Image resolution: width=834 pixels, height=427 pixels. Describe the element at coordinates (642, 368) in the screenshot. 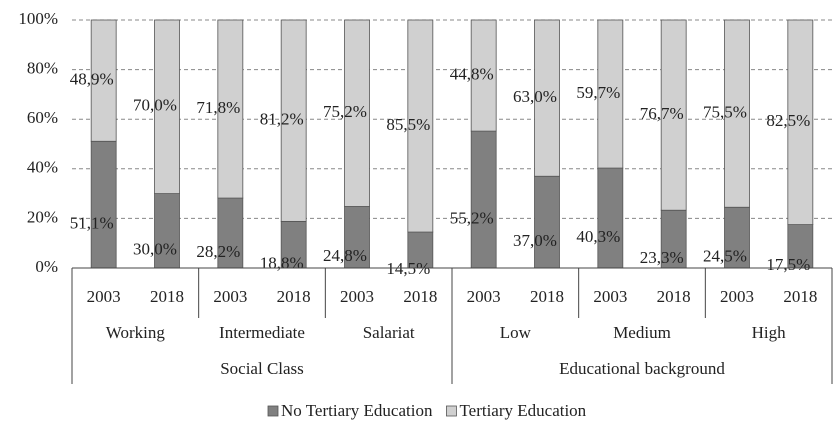

I see `super-group-label: Educational background` at that location.